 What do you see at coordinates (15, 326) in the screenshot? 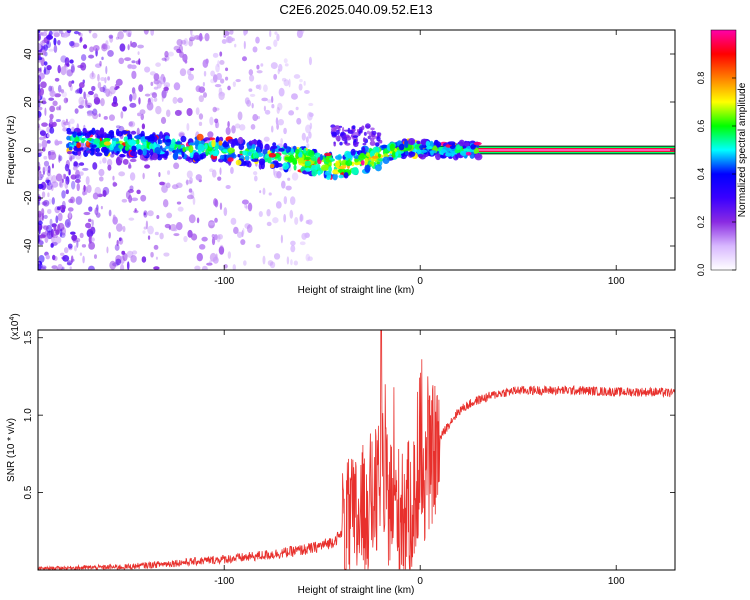
I see `svg-text: (x104)` at bounding box center [15, 326].